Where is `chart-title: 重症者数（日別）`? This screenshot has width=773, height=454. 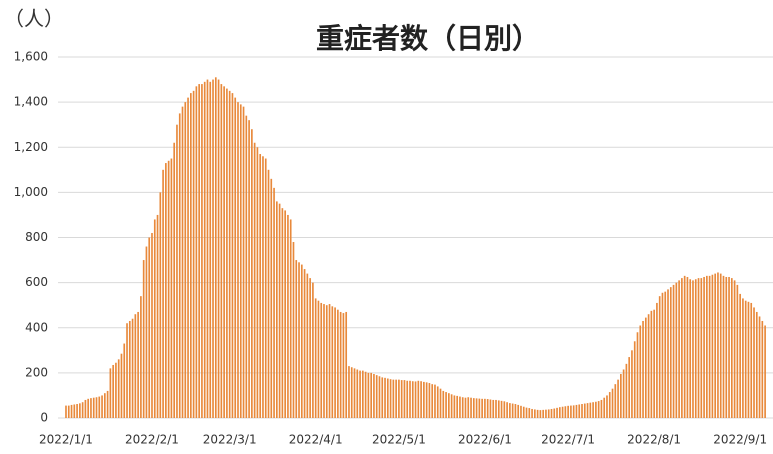
chart-title: 重症者数（日別） is located at coordinates (428, 38).